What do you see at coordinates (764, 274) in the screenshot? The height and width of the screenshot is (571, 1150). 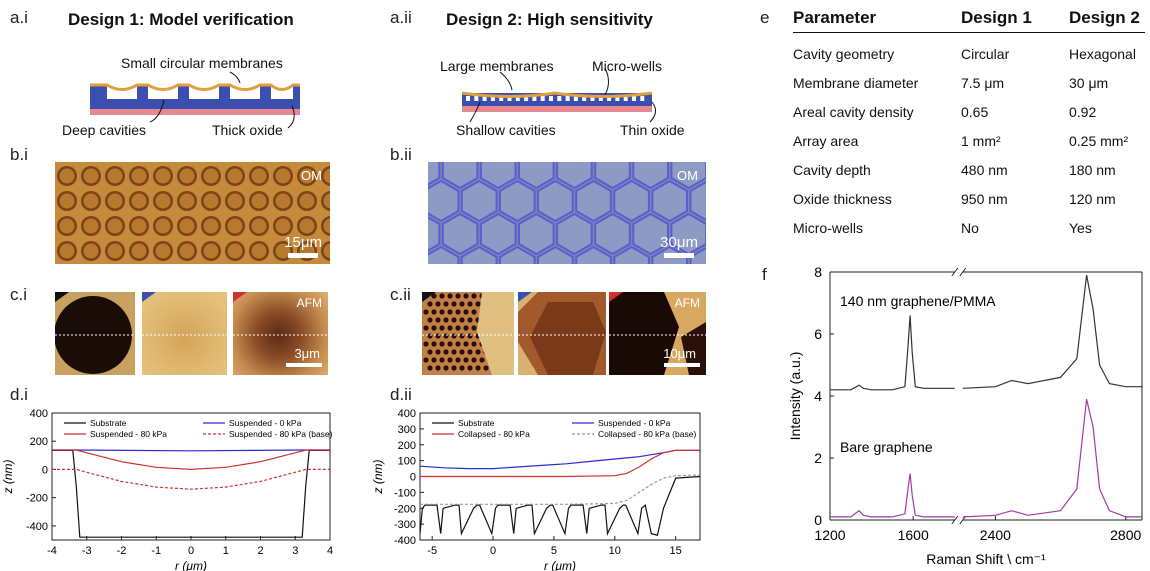 I see `panel-label-f: f` at bounding box center [764, 274].